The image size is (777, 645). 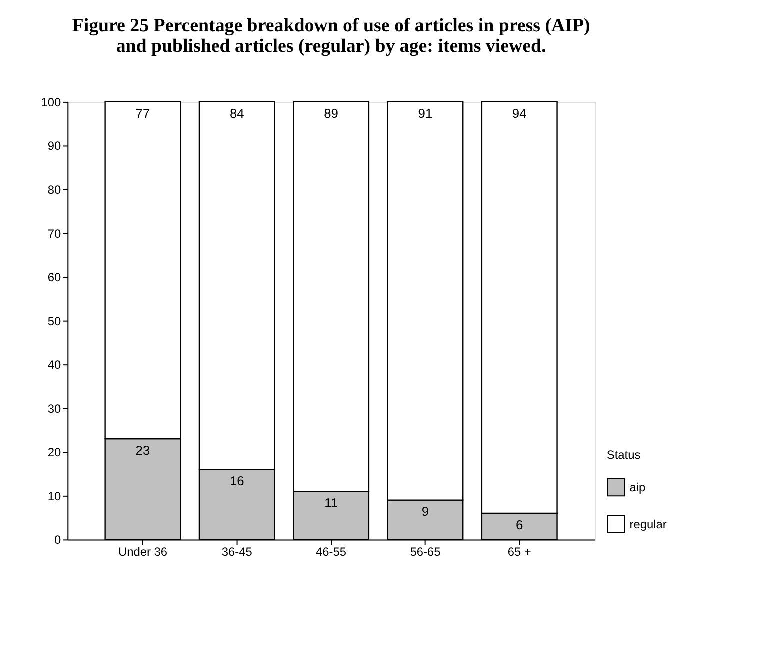 I want to click on x-tick-label: Under 36, so click(x=143, y=552).